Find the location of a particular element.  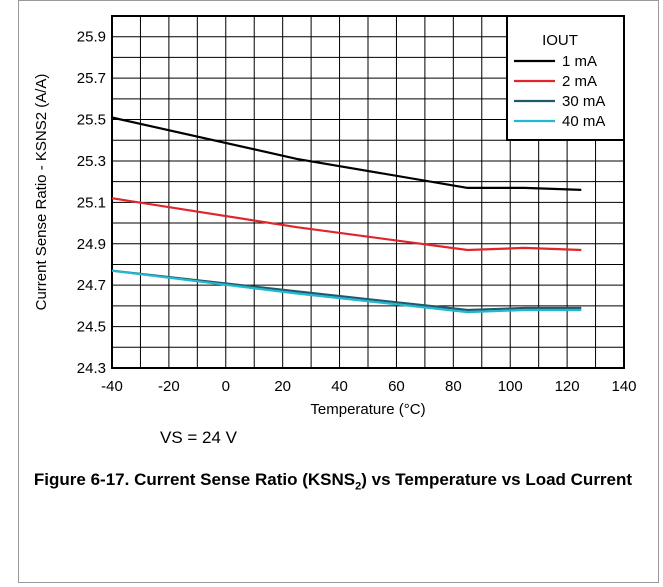

x-tick-label: 100 is located at coordinates (510, 386).